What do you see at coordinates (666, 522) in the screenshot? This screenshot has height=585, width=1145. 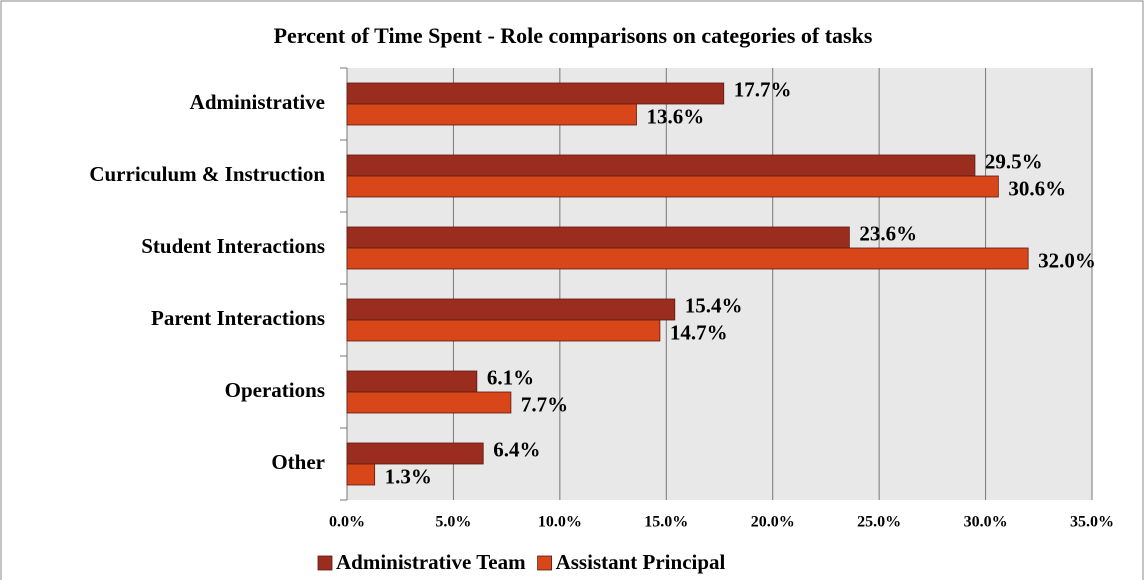 I see `x-tick-label: 15.0%` at bounding box center [666, 522].